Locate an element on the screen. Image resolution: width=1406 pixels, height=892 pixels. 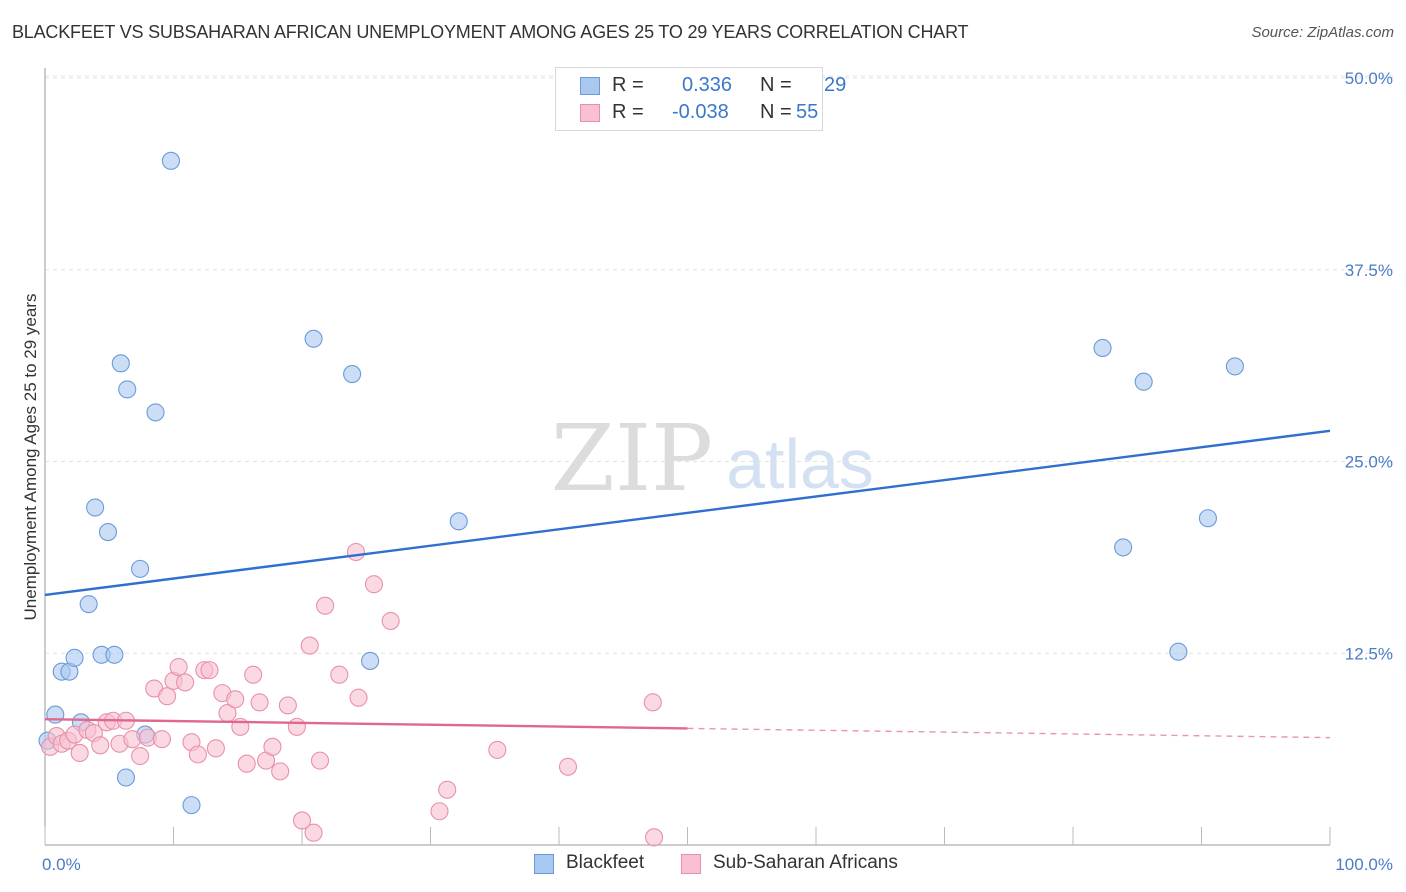
y-tick-label: 50.0% is located at coordinates (1369, 78).